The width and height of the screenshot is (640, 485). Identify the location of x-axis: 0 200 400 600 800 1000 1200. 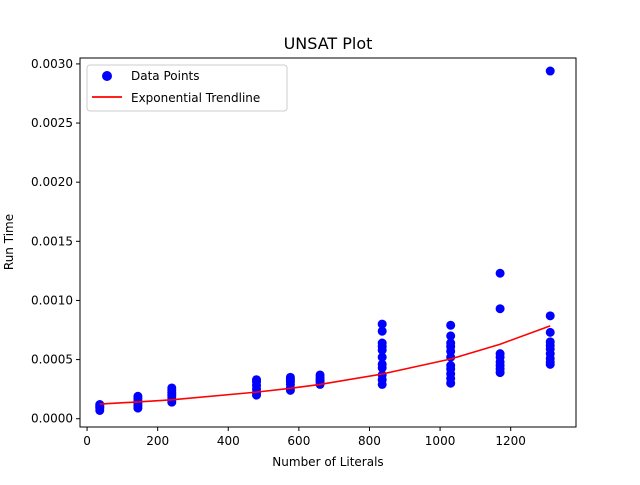
(304, 437).